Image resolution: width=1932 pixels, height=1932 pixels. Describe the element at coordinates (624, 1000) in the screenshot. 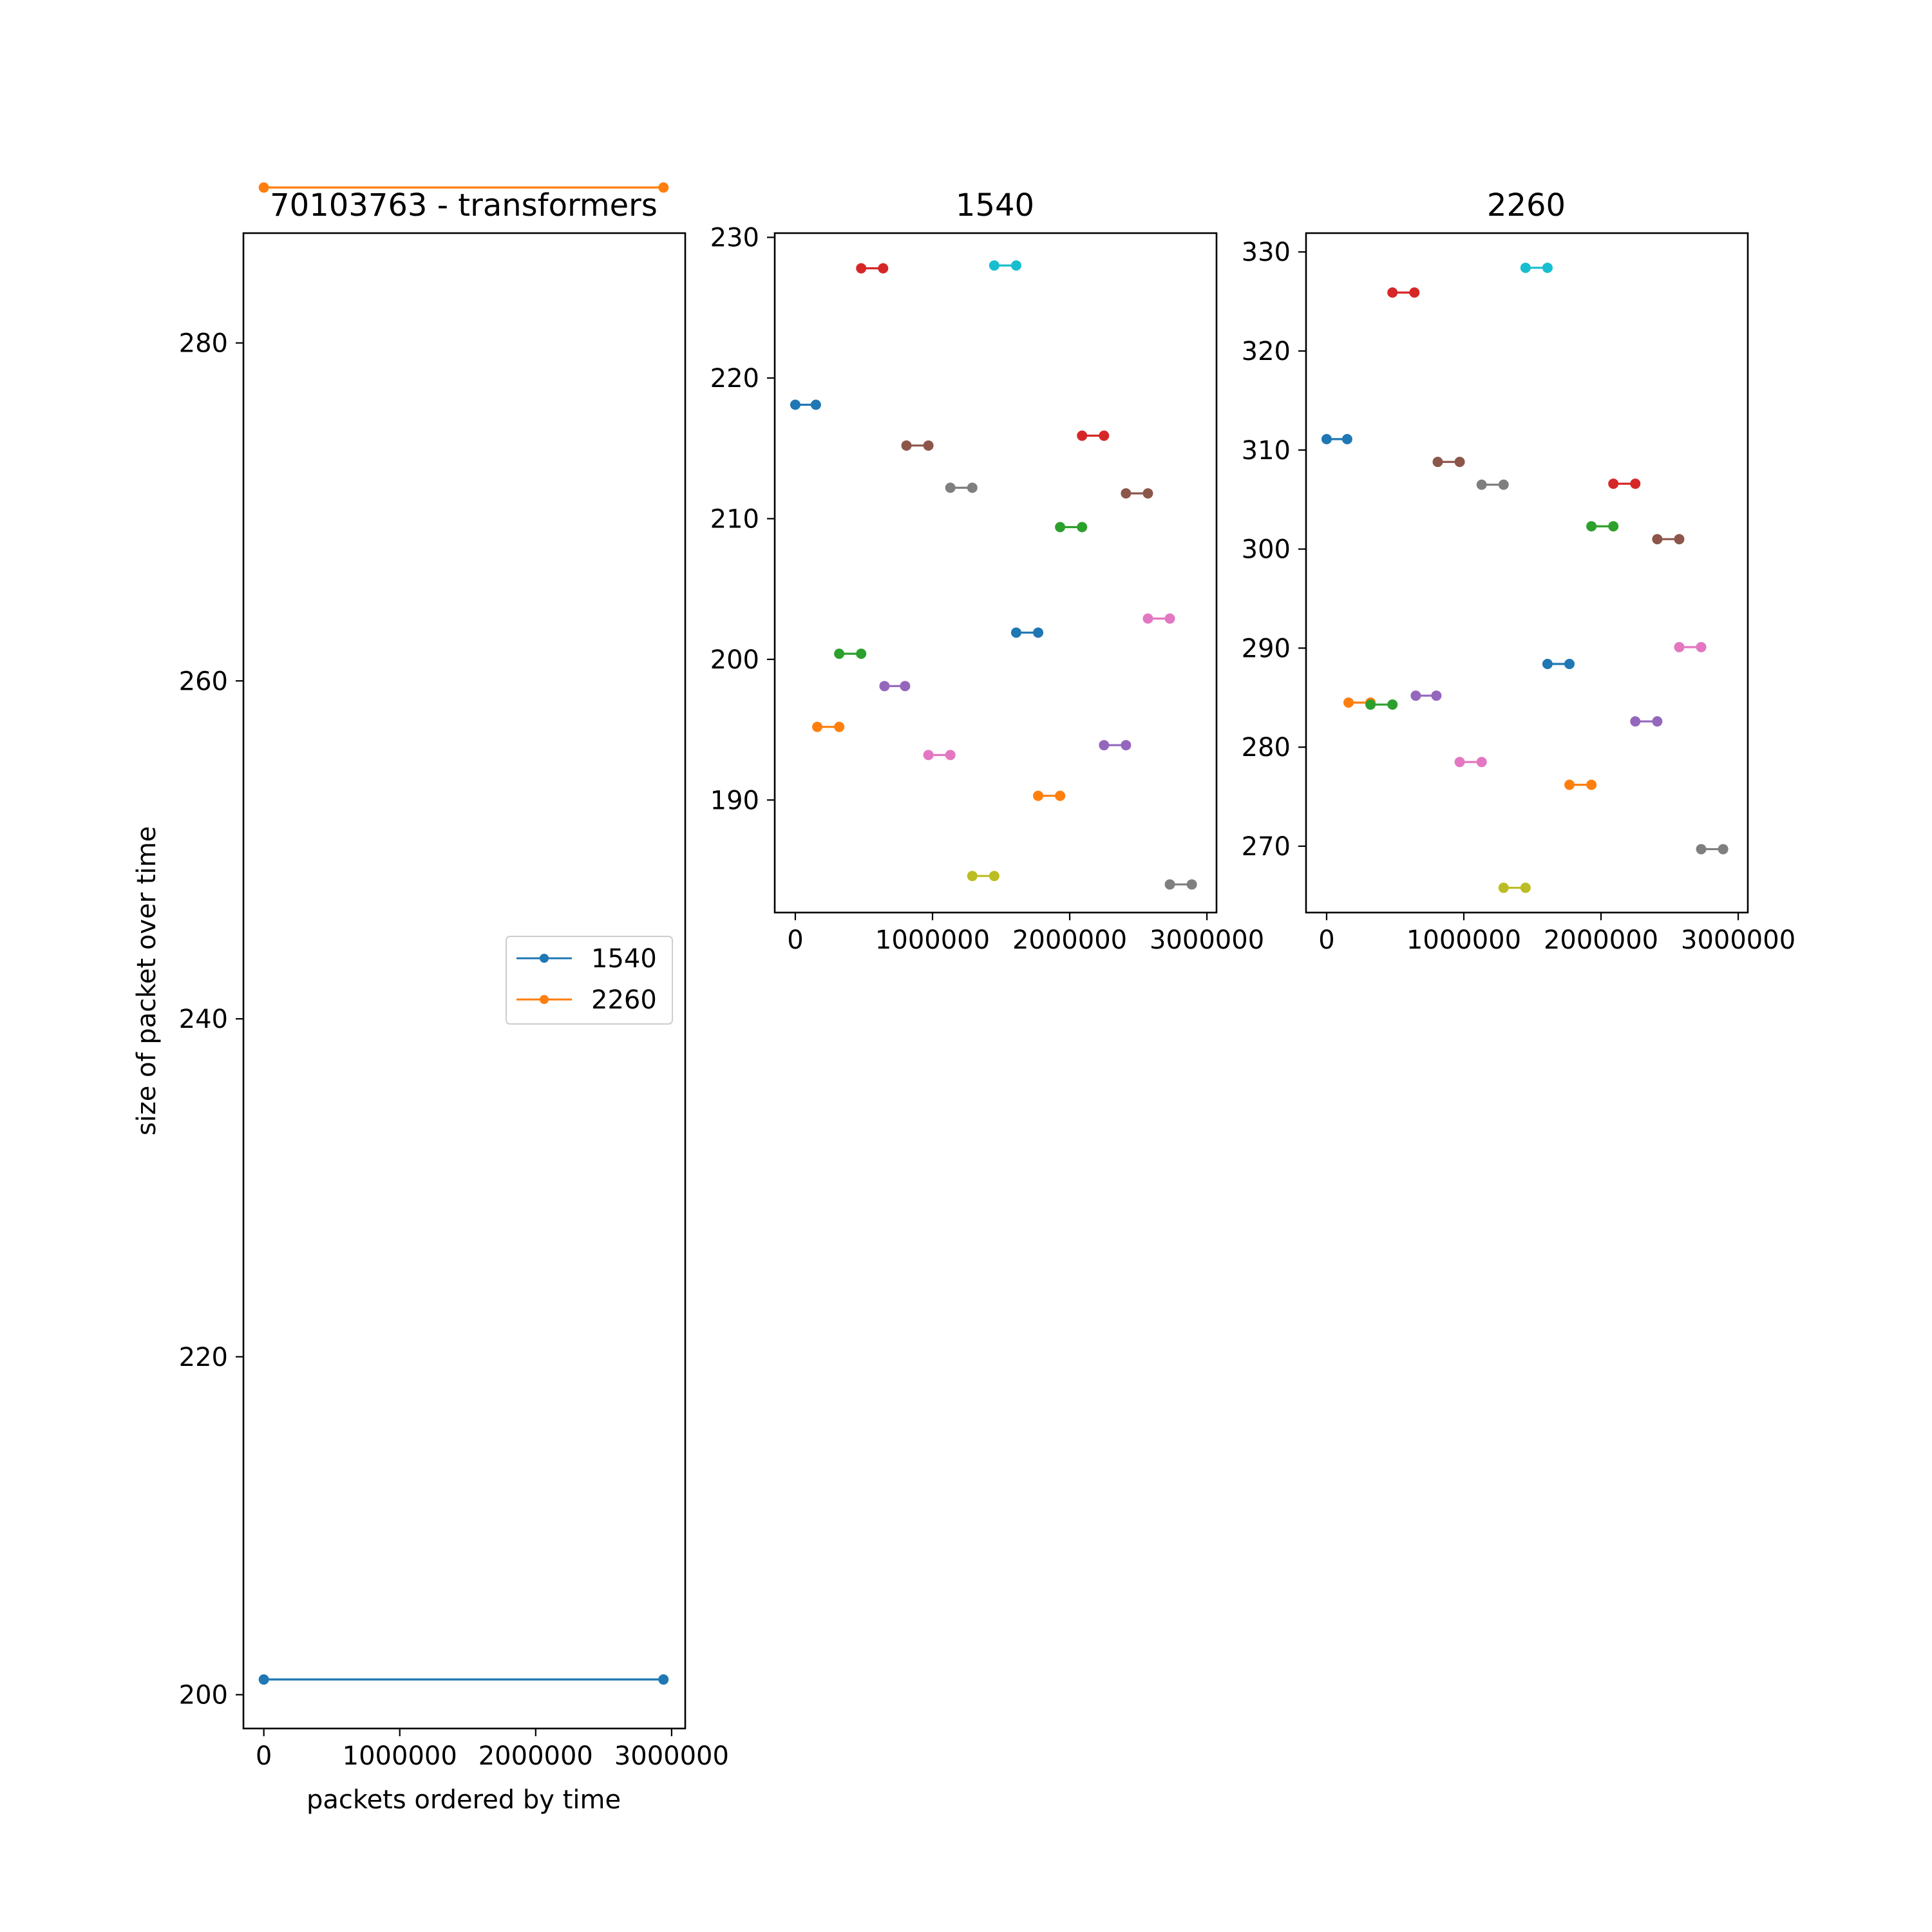

I see `legend-label-2260: 2260` at that location.